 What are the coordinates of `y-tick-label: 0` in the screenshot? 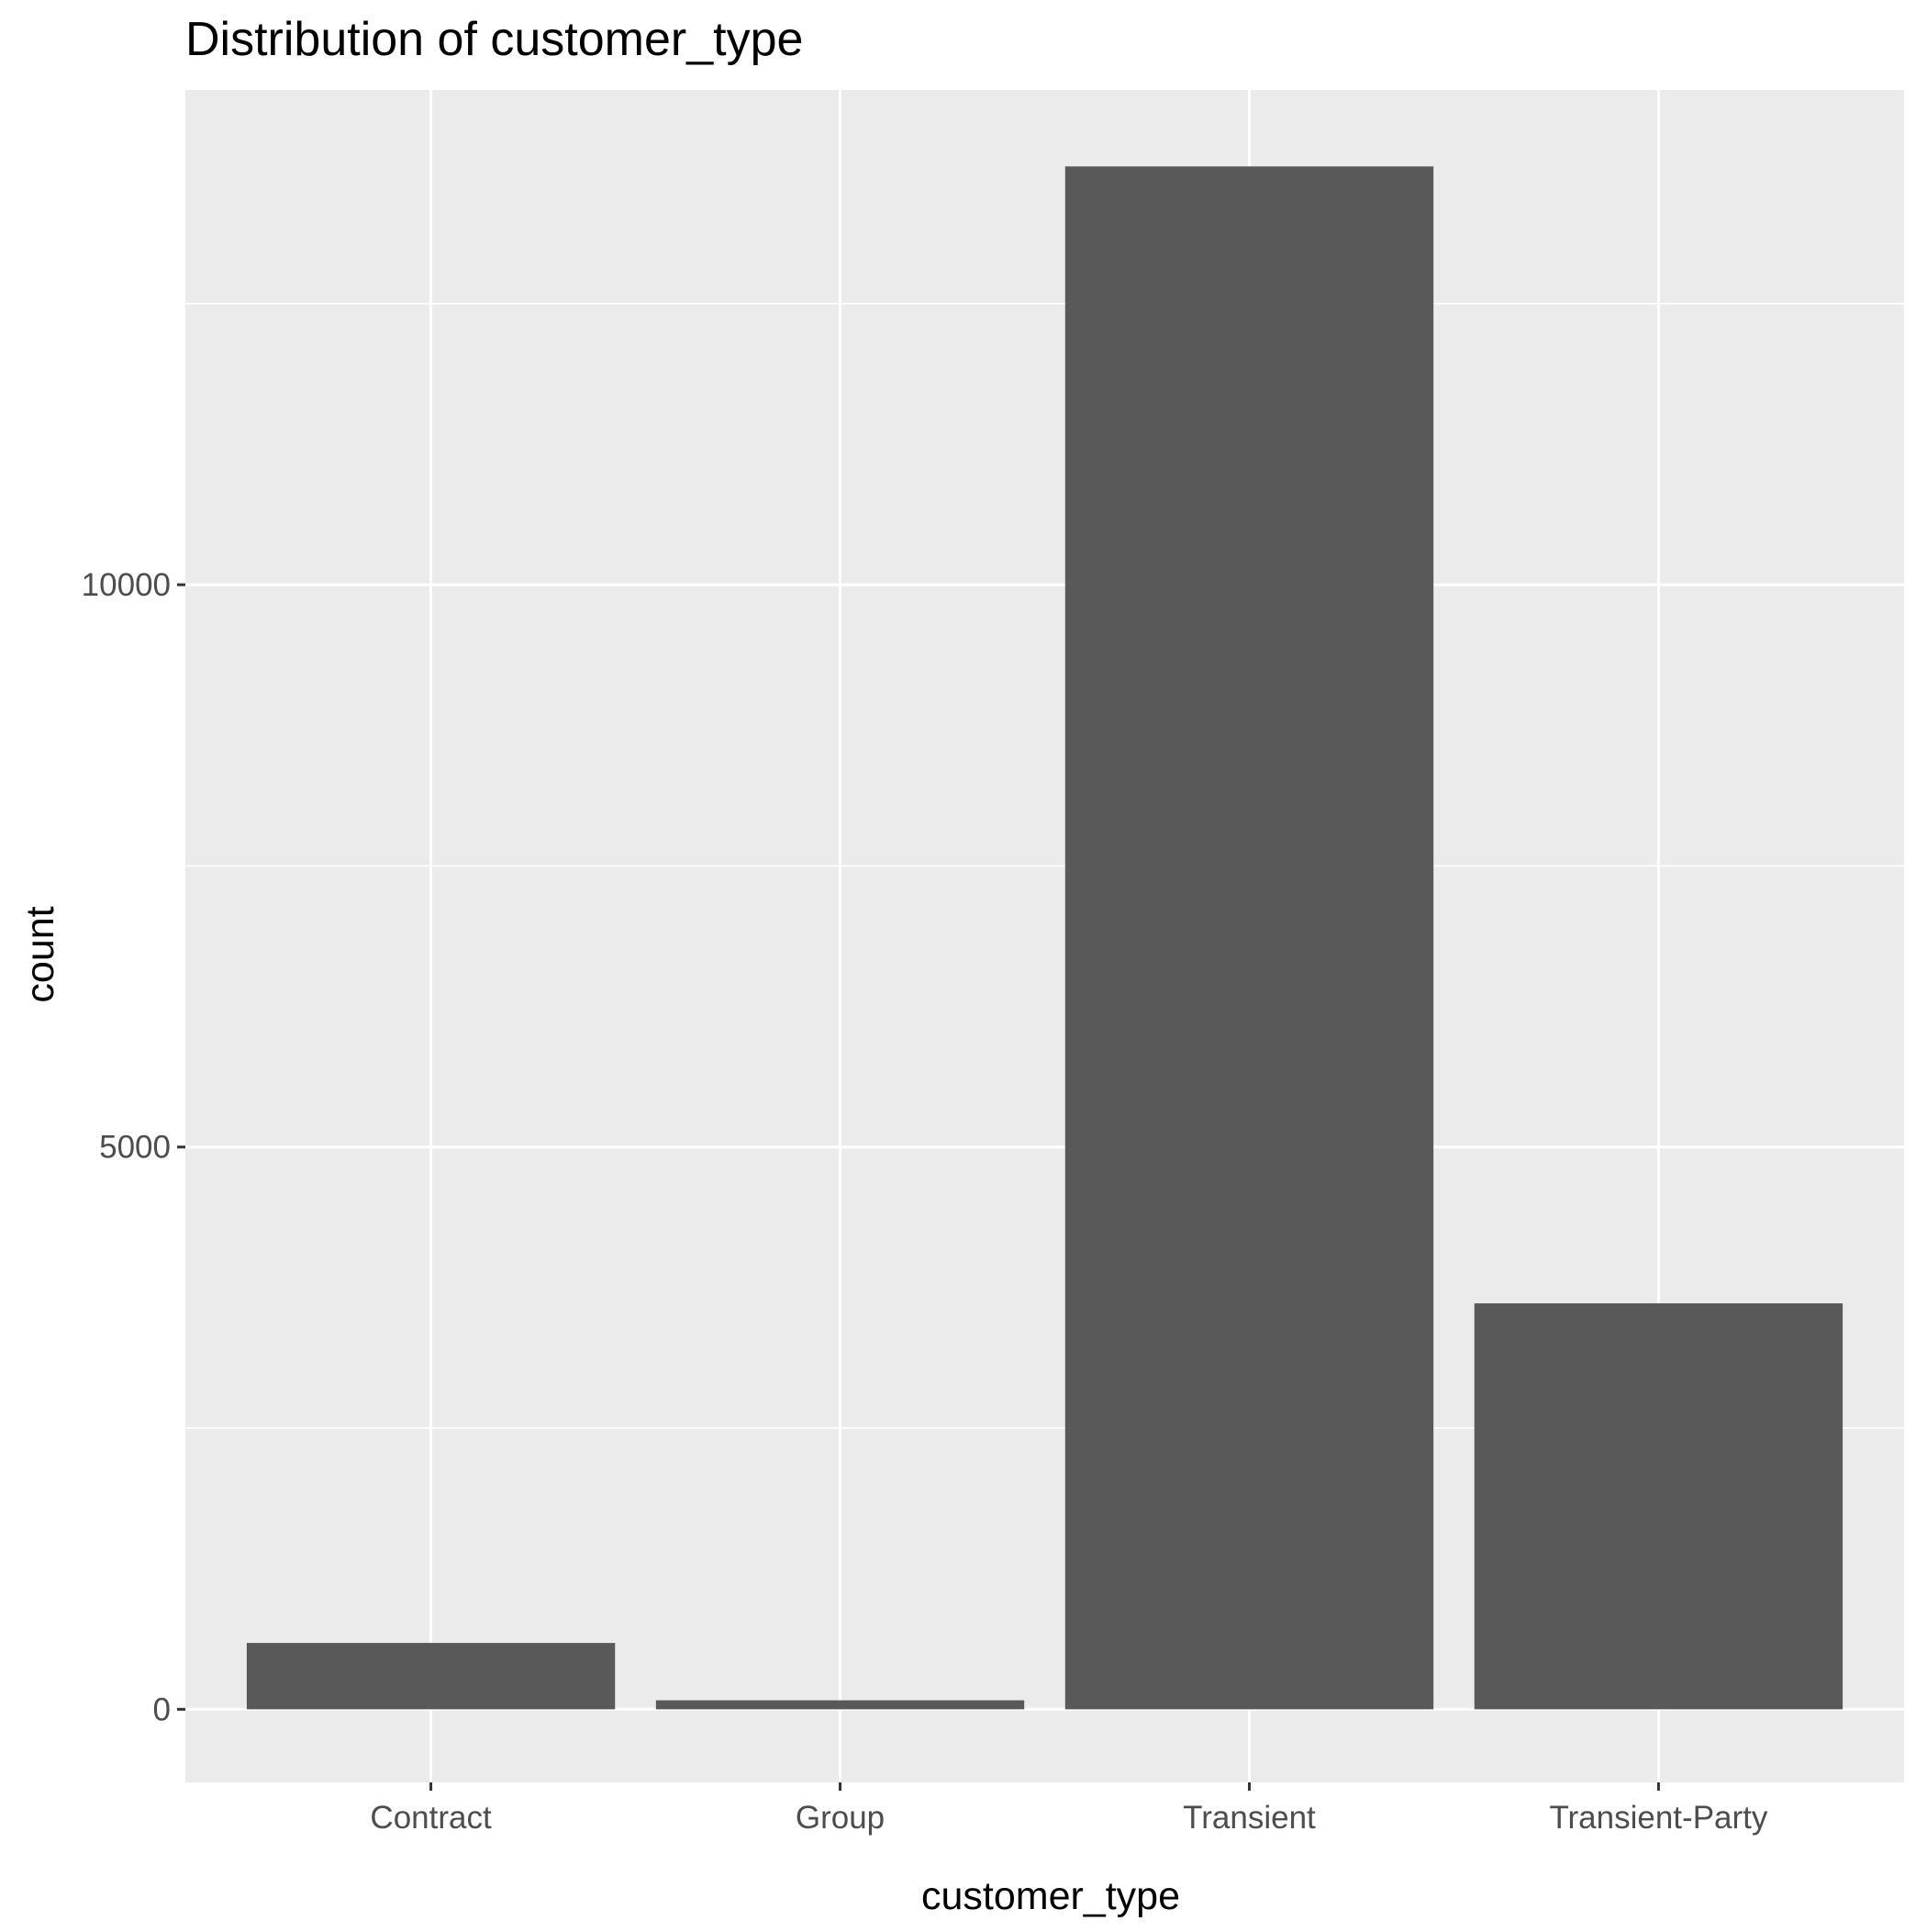 It's located at (162, 1709).